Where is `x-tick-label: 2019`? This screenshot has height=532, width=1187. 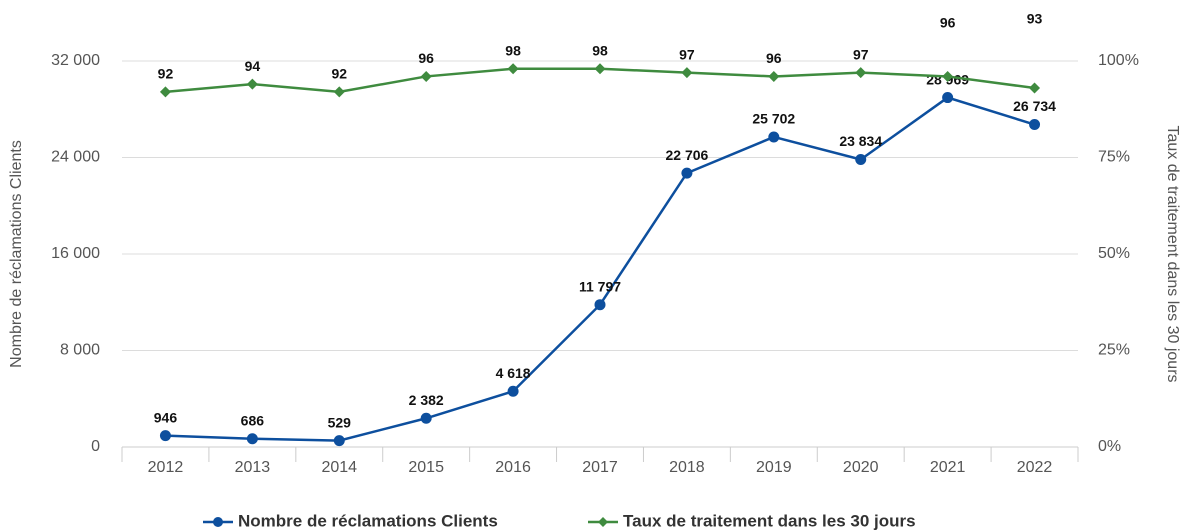 x-tick-label: 2019 is located at coordinates (774, 467).